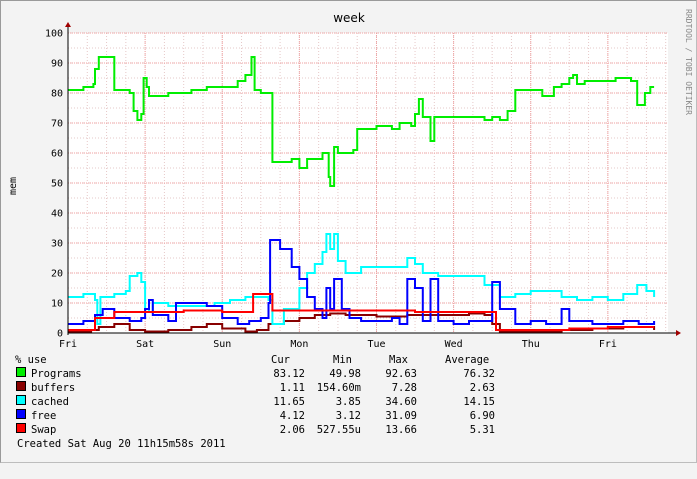 This screenshot has width=697, height=479. I want to click on x-tick-label: Sun, so click(222, 344).